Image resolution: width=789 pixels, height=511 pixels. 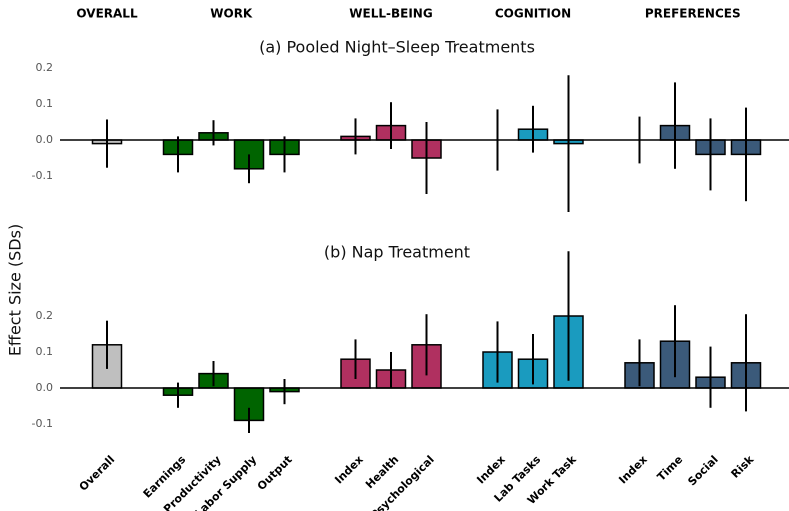 What do you see at coordinates (702, 470) in the screenshot?
I see `x-tick-label: Social` at bounding box center [702, 470].